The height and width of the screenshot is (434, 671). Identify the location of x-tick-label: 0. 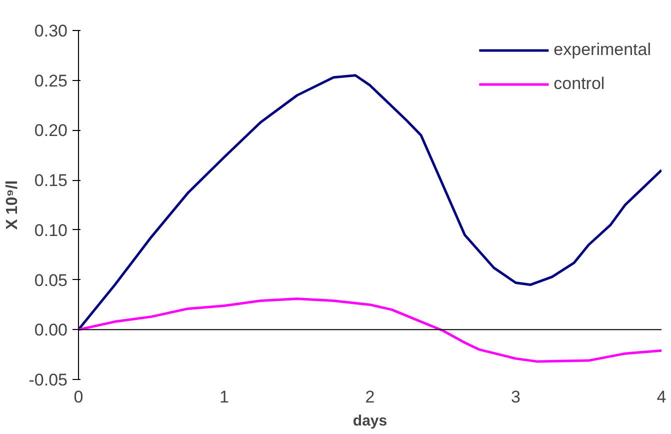
(79, 397).